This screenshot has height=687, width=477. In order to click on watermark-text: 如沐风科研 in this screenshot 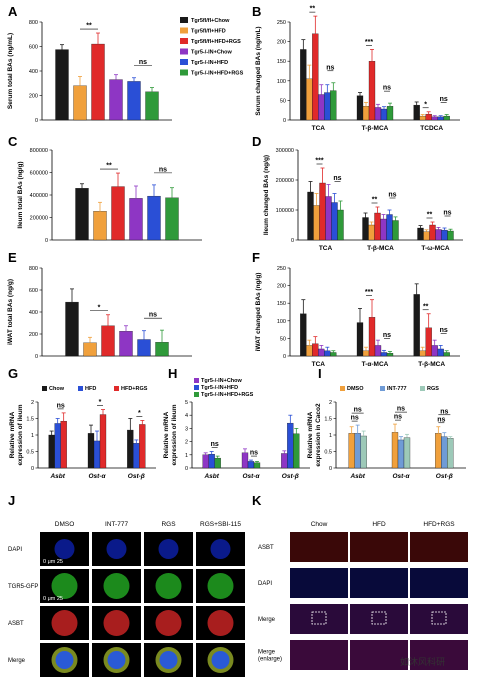, I will do `click(422, 661)`.